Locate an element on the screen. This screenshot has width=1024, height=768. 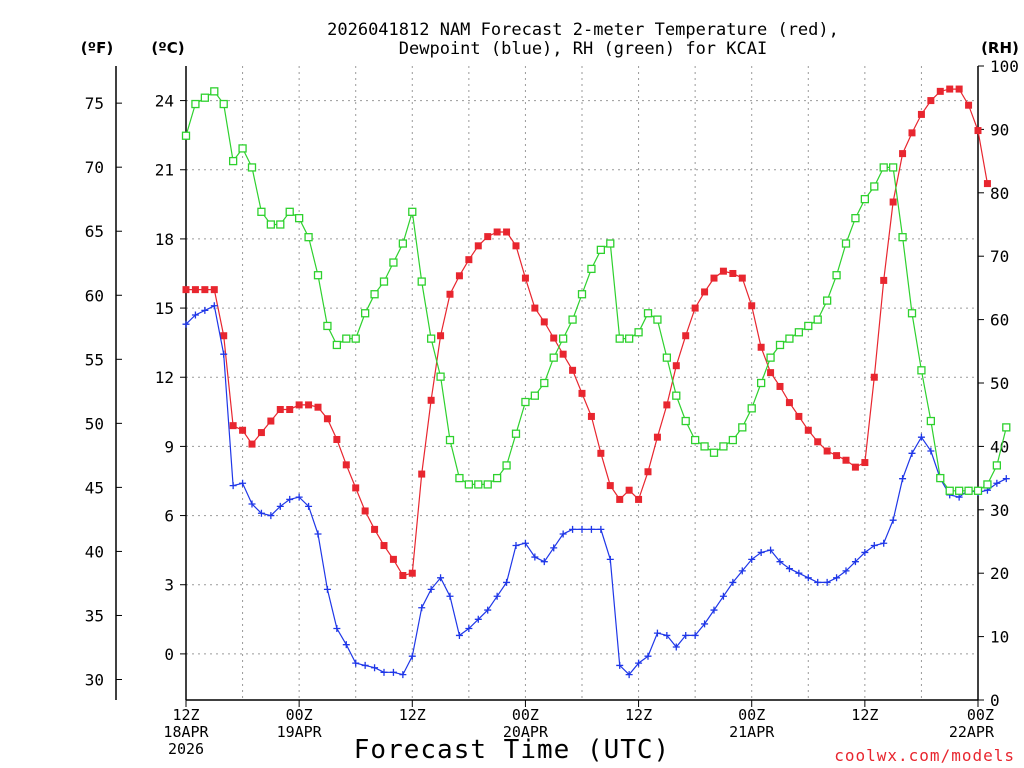
rh-unit-label: (RH) is located at coordinates (1000, 48).